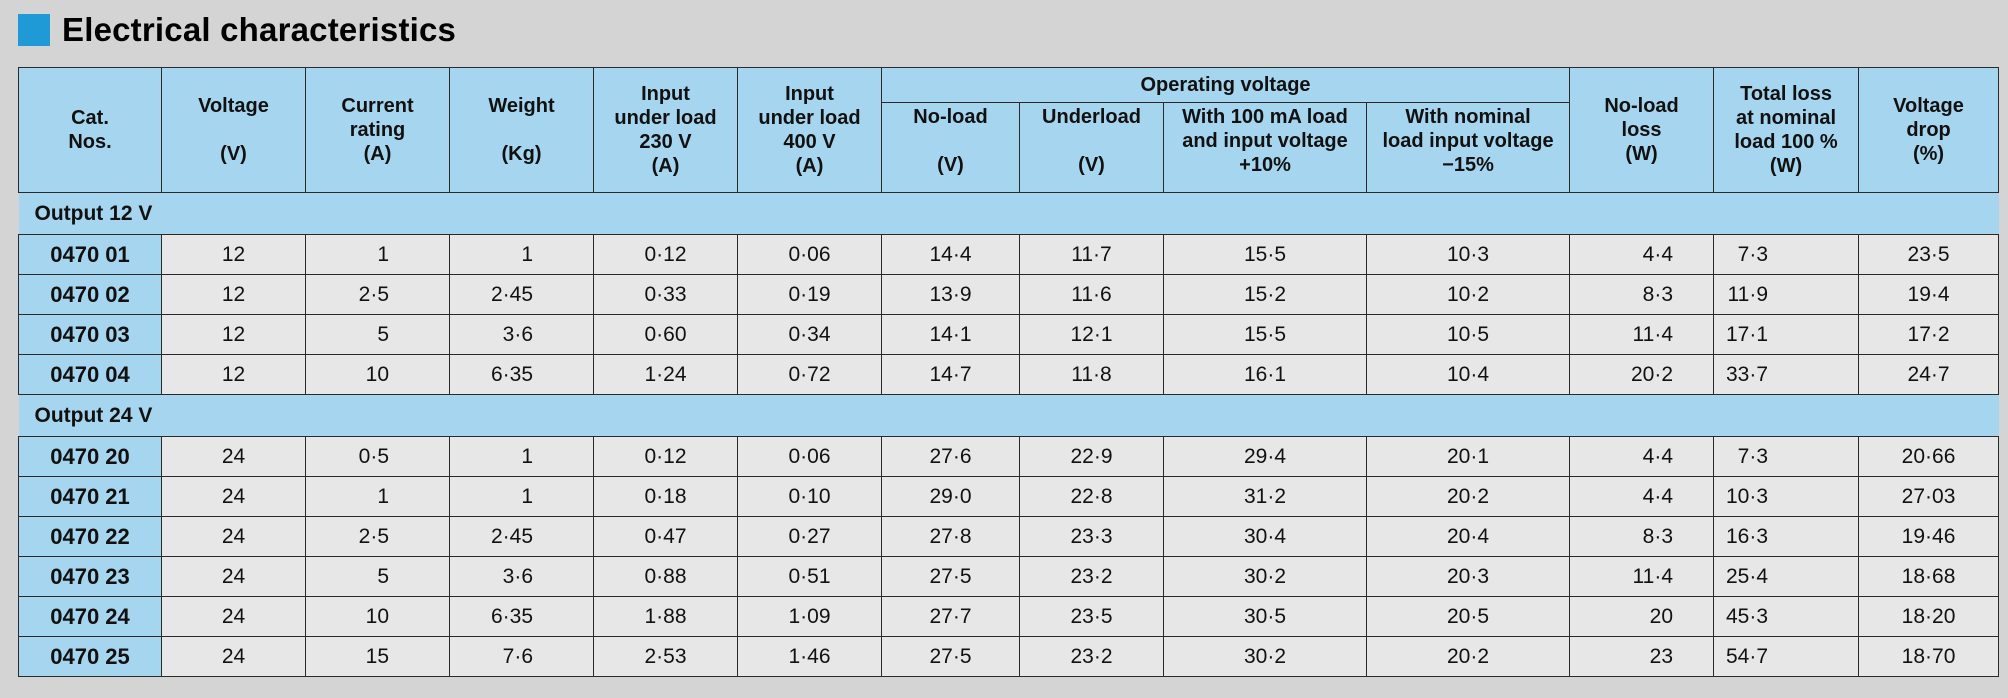 The width and height of the screenshot is (2008, 698). What do you see at coordinates (34, 30) in the screenshot?
I see `title-square-icon` at bounding box center [34, 30].